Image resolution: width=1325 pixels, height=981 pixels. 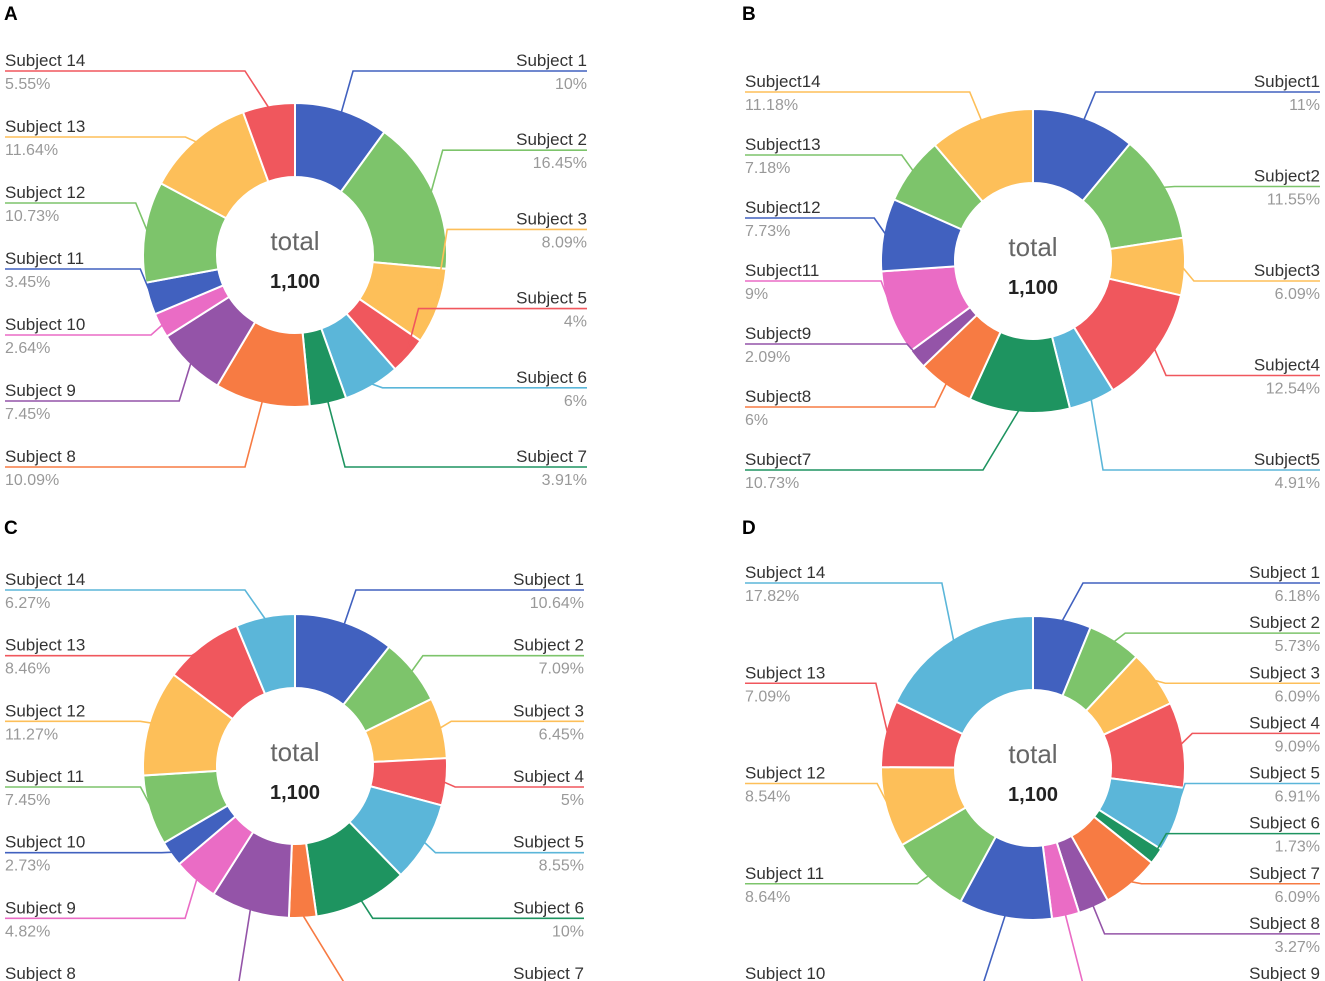 What do you see at coordinates (783, 207) in the screenshot?
I see `slice-label: Subject12` at bounding box center [783, 207].